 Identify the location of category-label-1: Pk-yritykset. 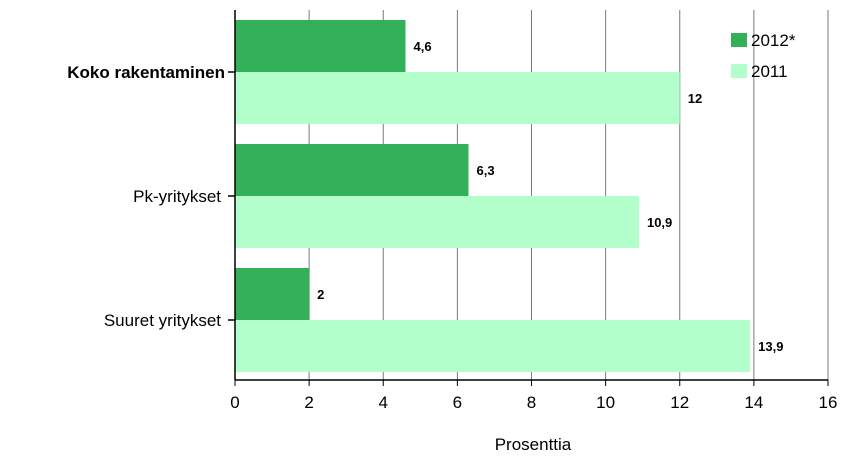
(177, 196).